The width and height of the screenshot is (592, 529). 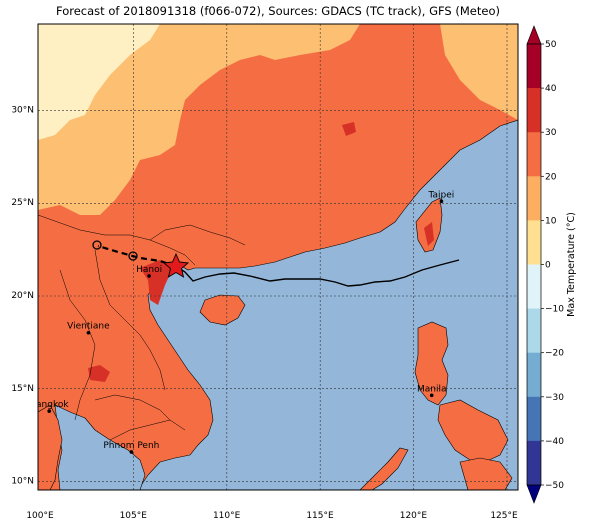 I want to click on lat-tick-label: 20°N, so click(x=22, y=296).